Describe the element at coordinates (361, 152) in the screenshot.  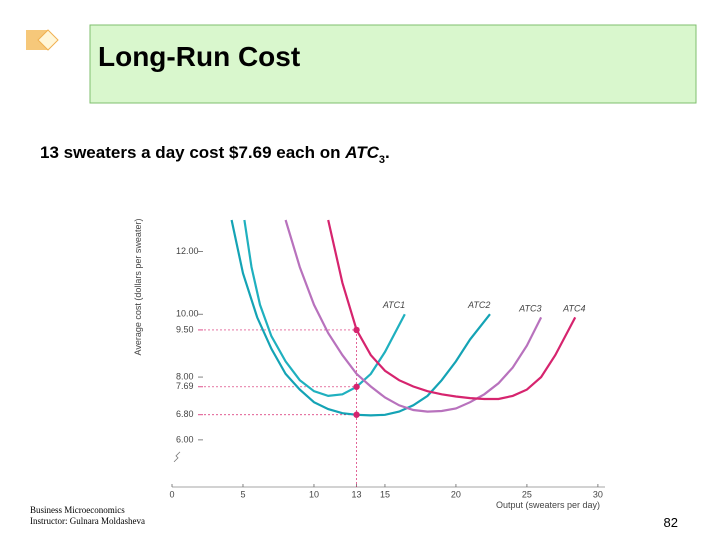
I see `subtitle-text: ATC` at that location.